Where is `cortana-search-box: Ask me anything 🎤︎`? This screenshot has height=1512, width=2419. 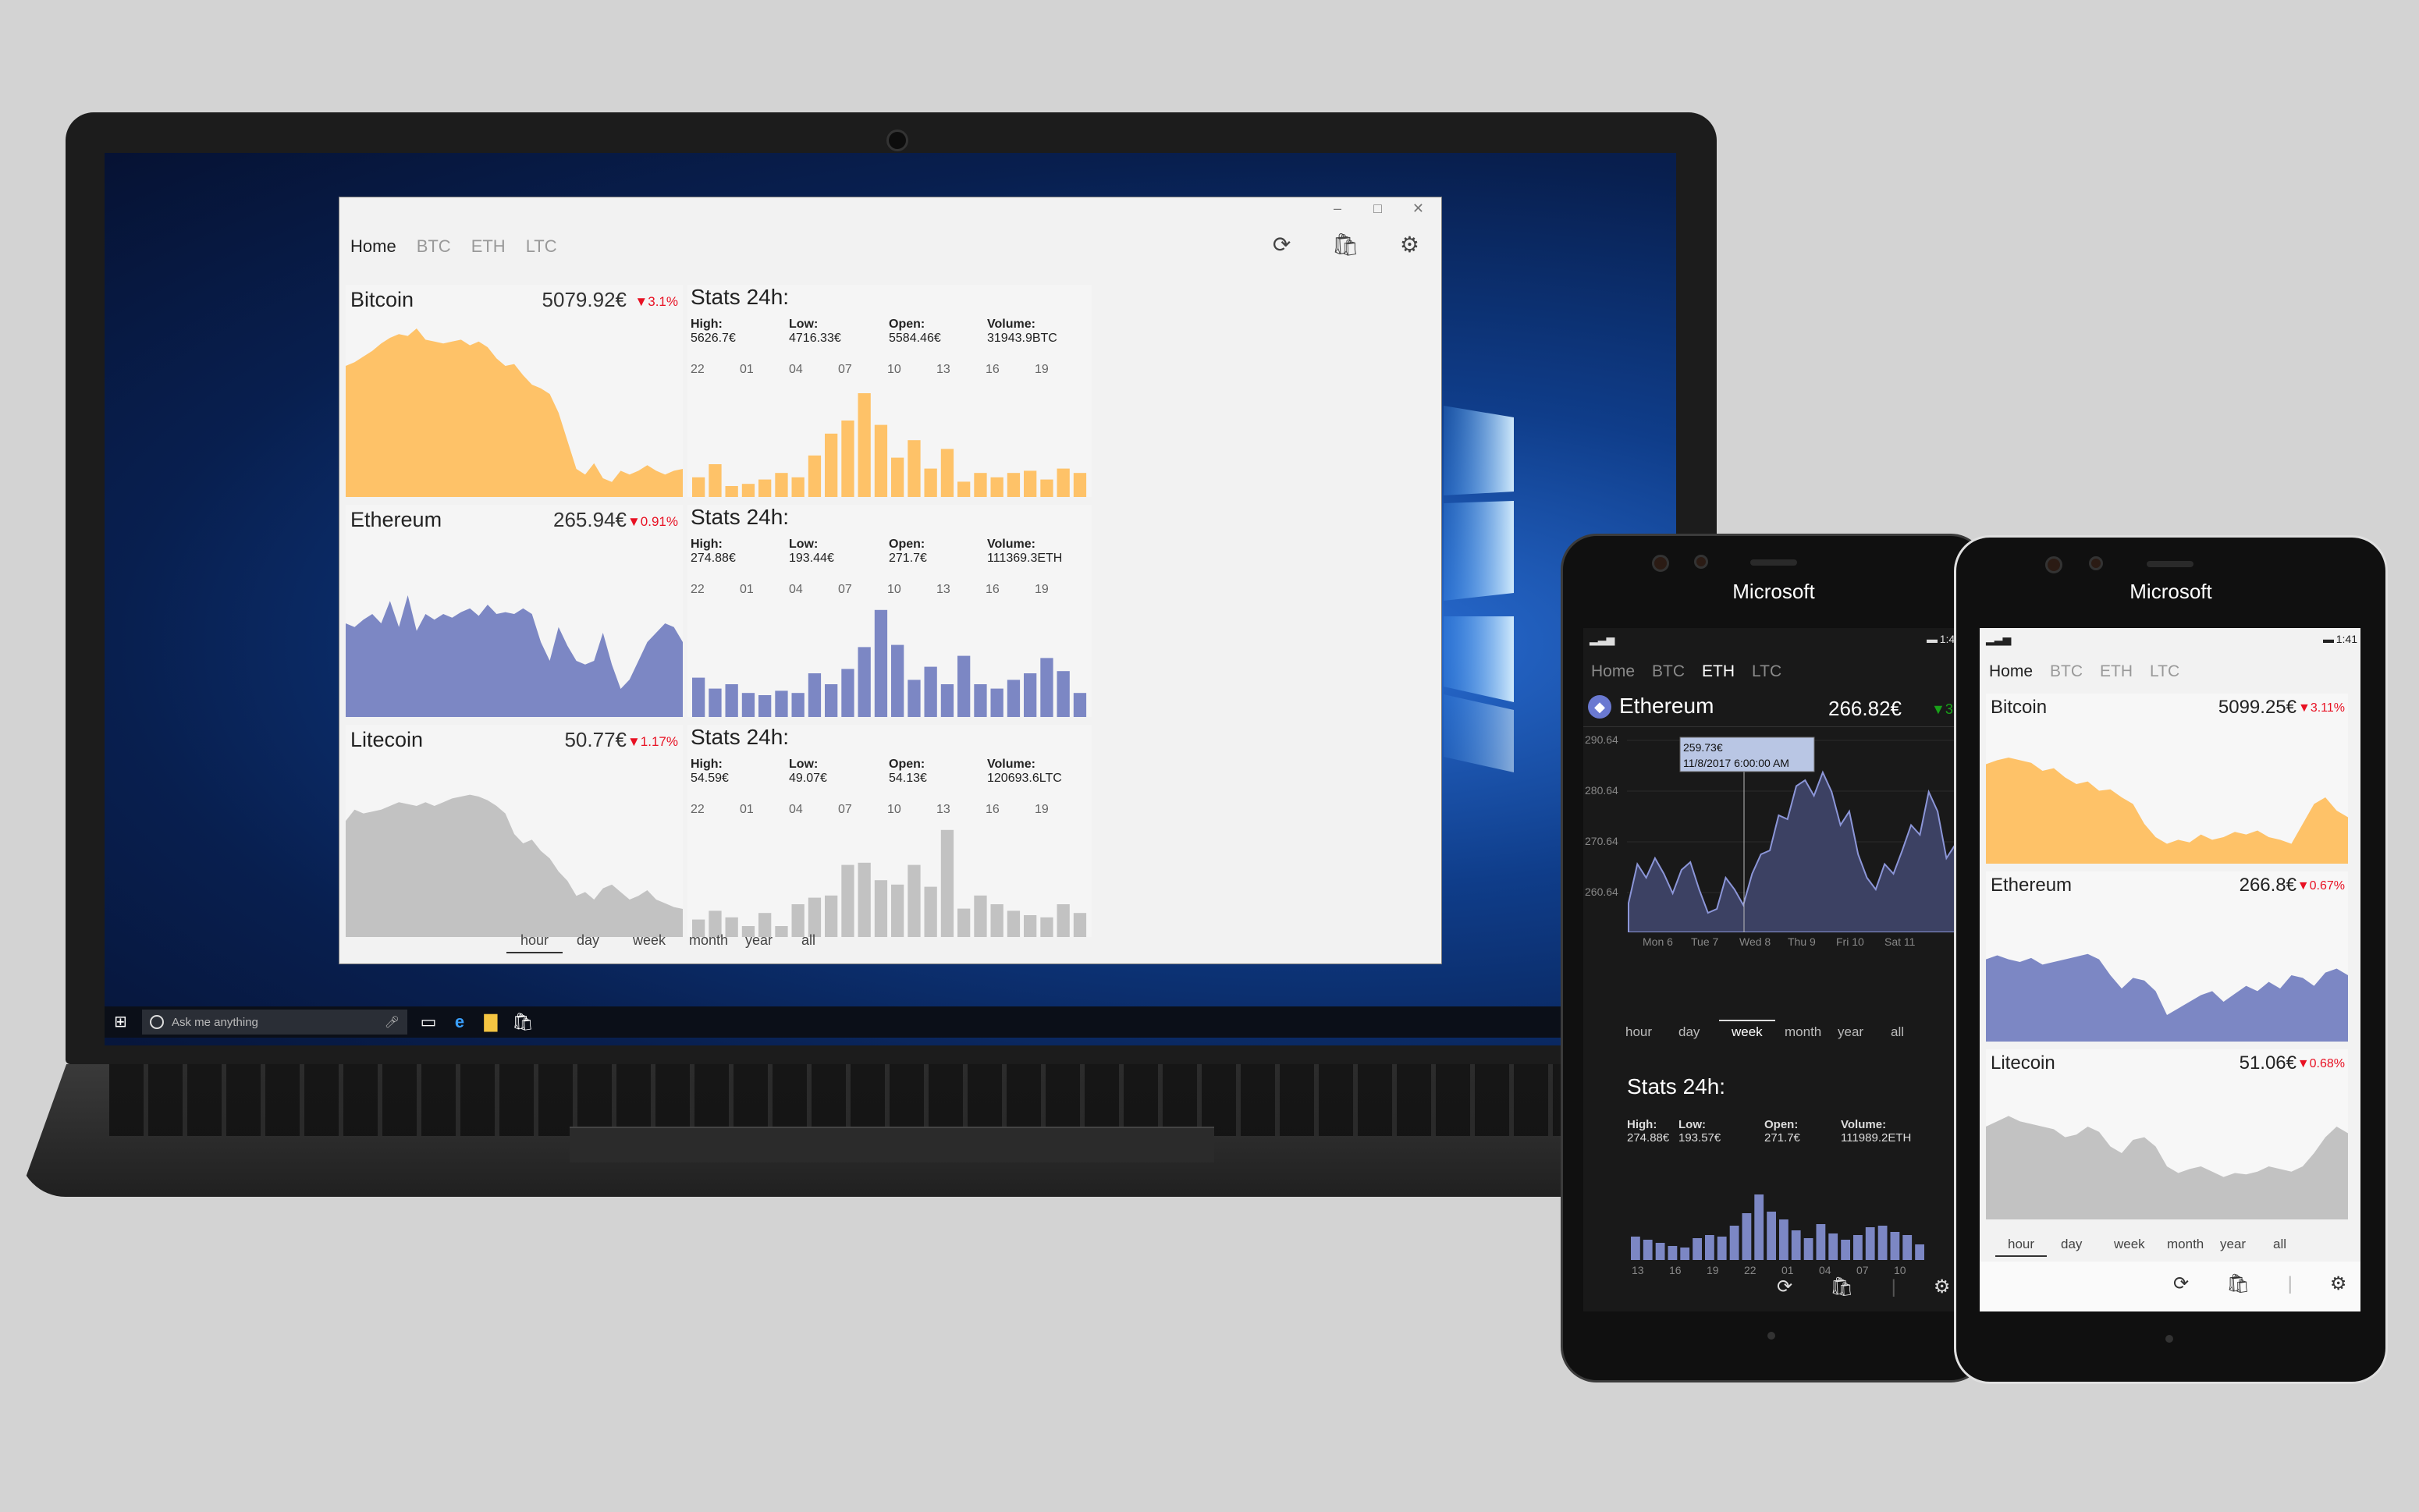
cortana-search-box: Ask me anything 🎤︎ is located at coordinates (274, 1023).